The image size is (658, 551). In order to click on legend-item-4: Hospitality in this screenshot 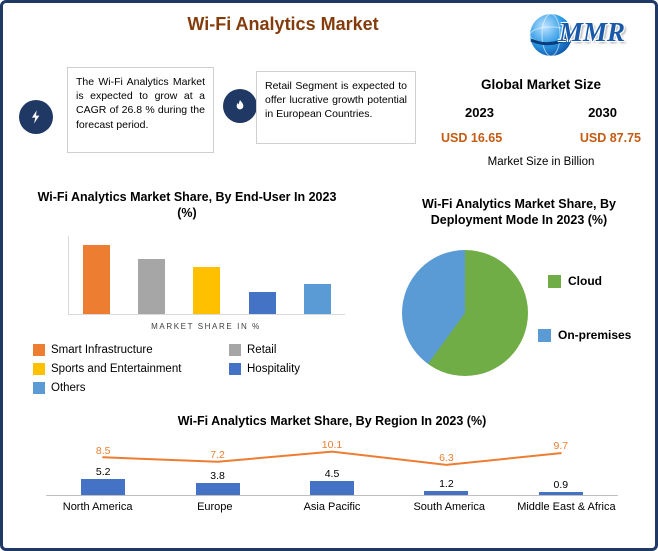, I will do `click(295, 368)`.